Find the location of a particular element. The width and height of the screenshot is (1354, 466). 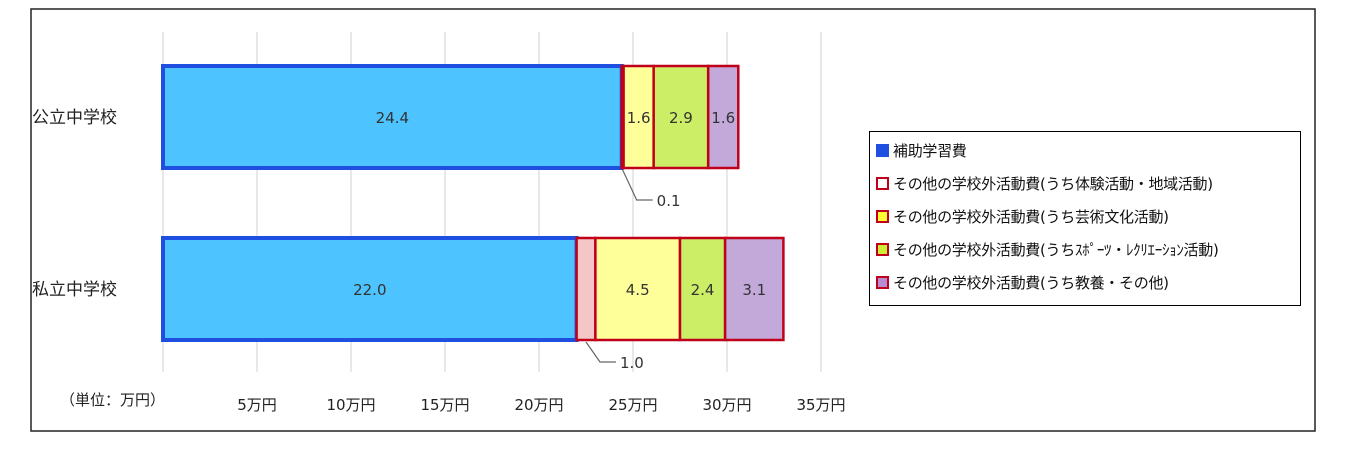

x-tick-label: 20万円 is located at coordinates (538, 405).